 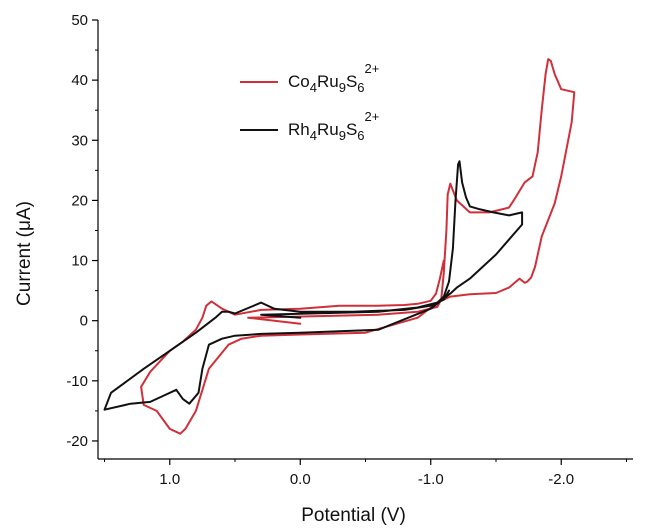 I want to click on x-tick-label: 0.0, so click(x=300, y=479).